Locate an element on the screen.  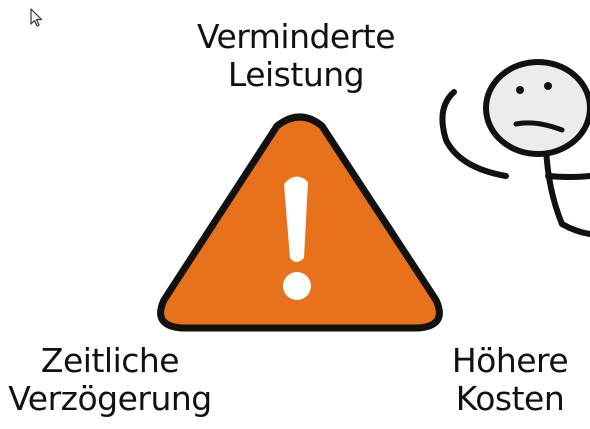
label-right-line2: Kosten is located at coordinates (510, 398).